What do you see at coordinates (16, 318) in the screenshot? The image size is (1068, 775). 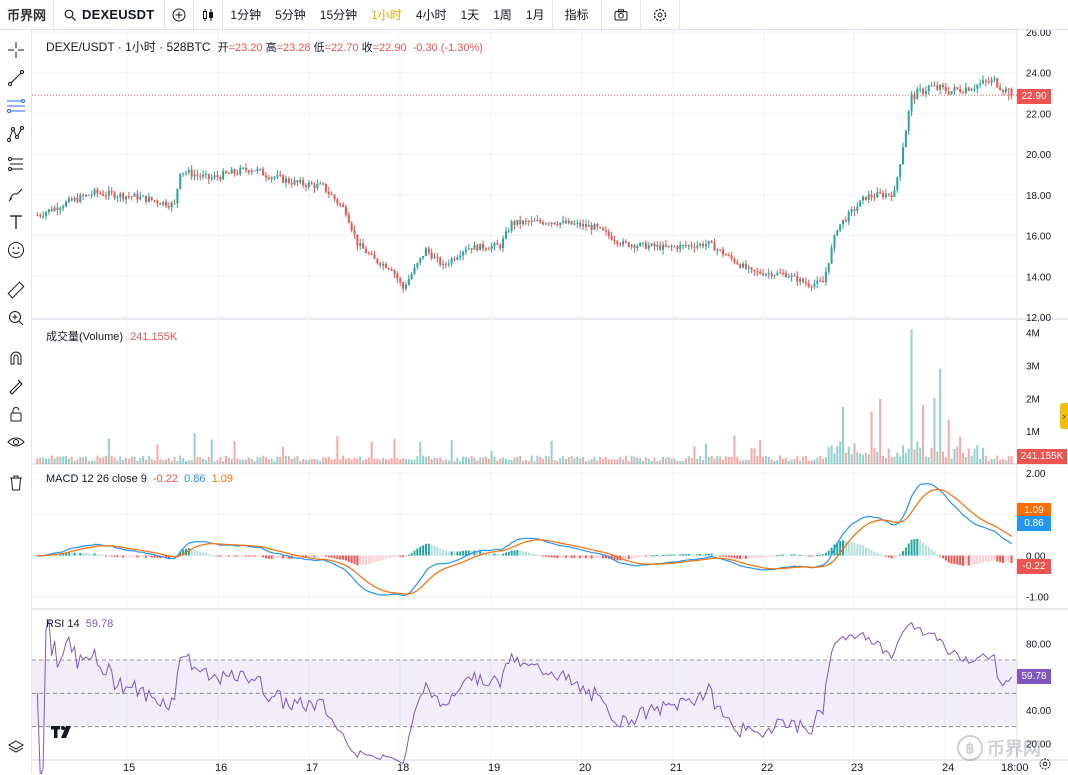 I see `zoom-in-icon` at bounding box center [16, 318].